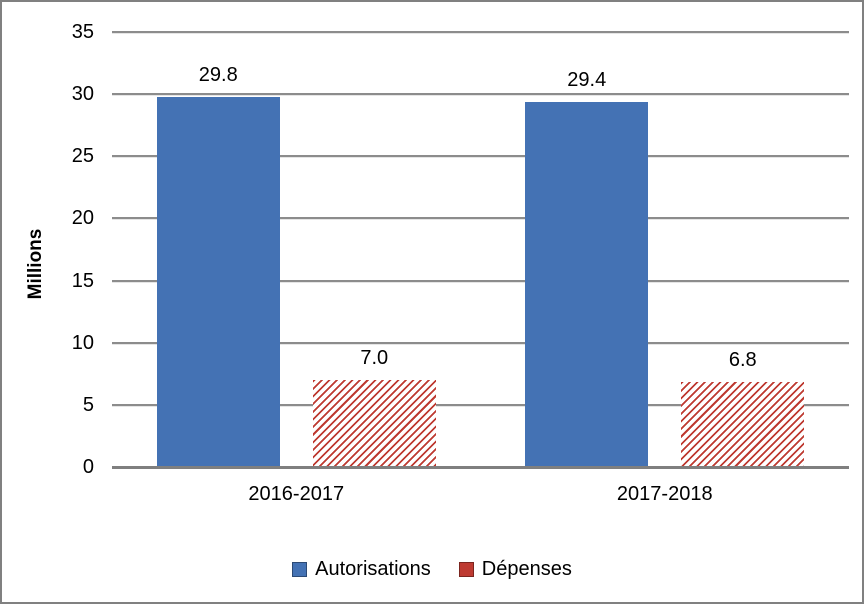 Image resolution: width=864 pixels, height=604 pixels. What do you see at coordinates (82, 280) in the screenshot?
I see `y-tick-label: 15` at bounding box center [82, 280].